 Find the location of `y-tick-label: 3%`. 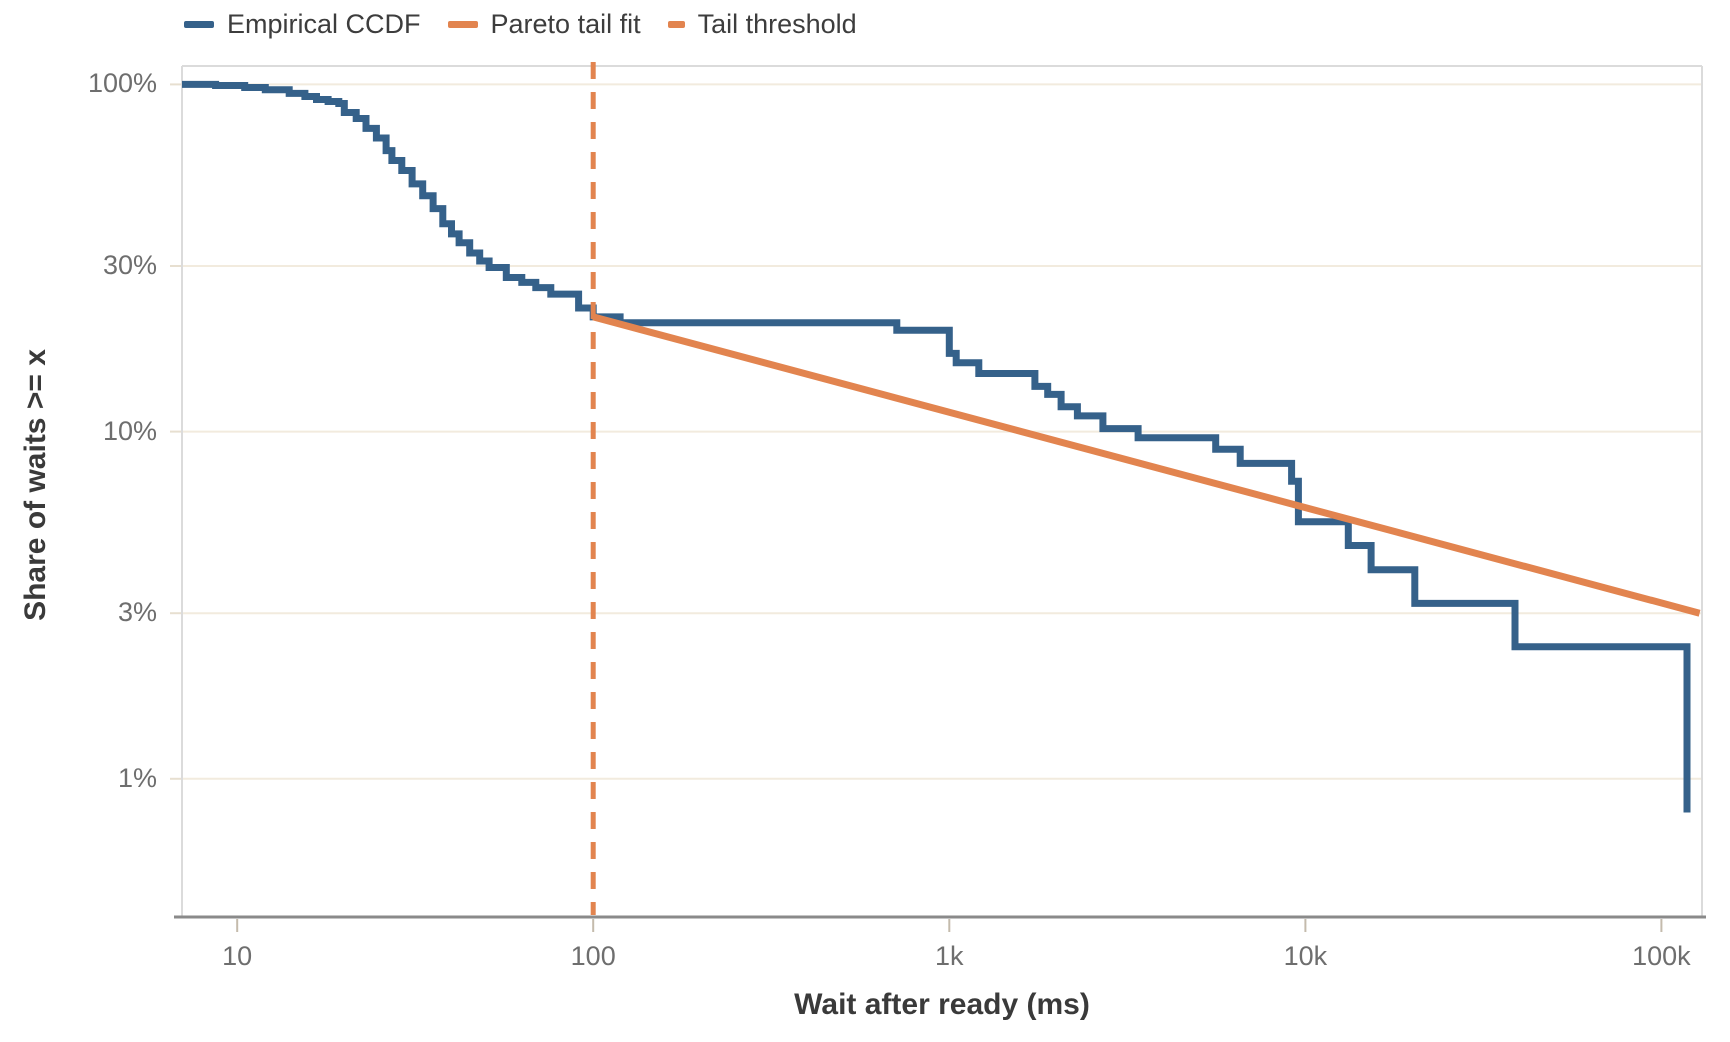

y-tick-label: 3% is located at coordinates (137, 612).